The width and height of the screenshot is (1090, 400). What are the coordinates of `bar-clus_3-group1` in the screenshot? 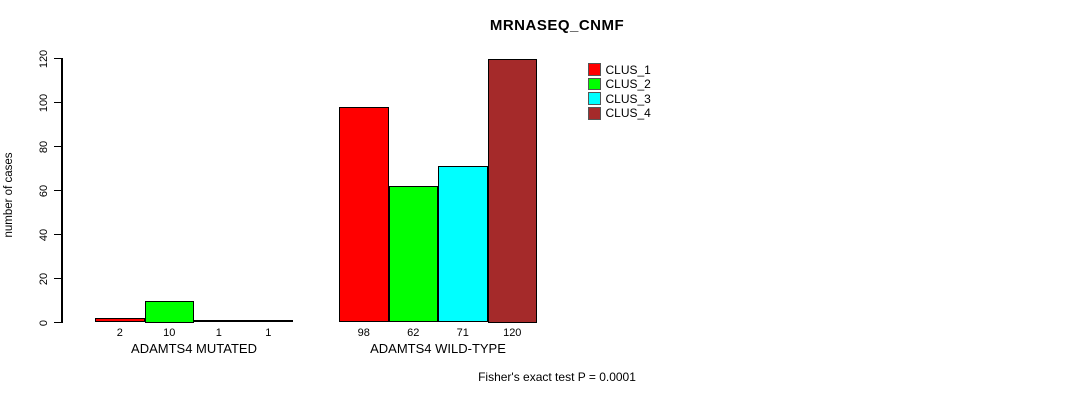 It's located at (219, 321).